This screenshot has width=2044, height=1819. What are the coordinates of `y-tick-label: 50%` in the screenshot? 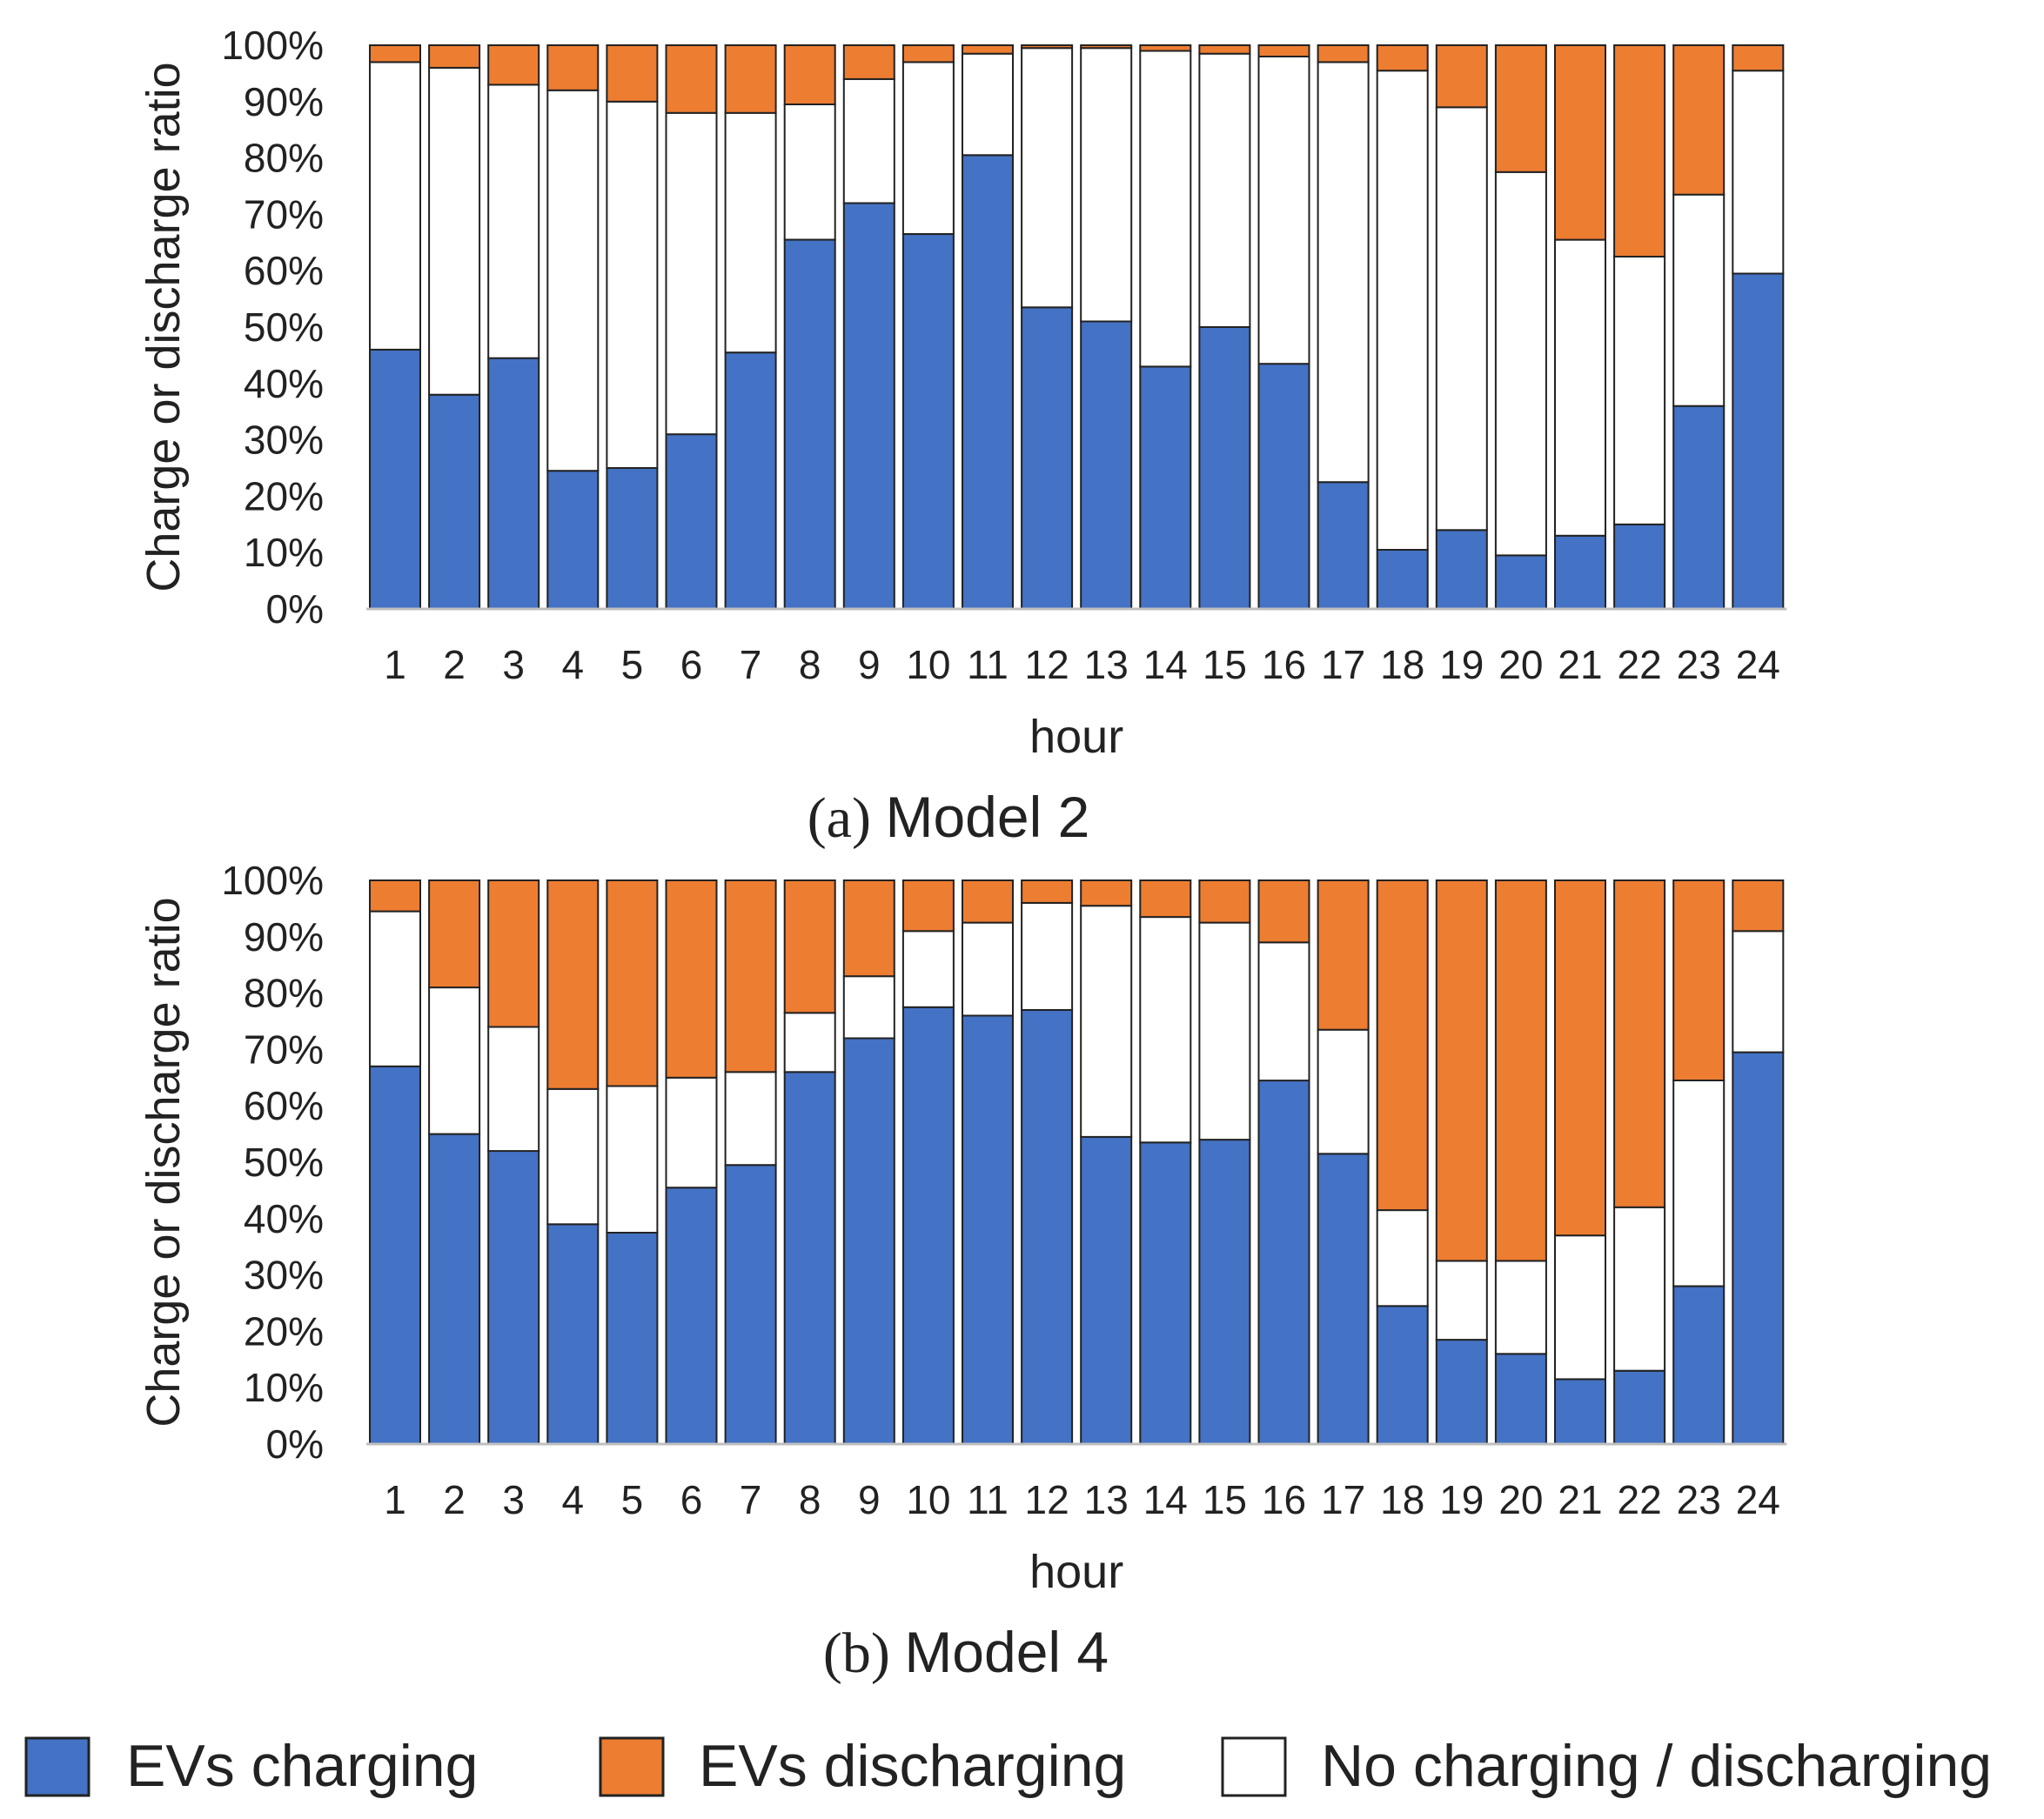 It's located at (284, 1162).